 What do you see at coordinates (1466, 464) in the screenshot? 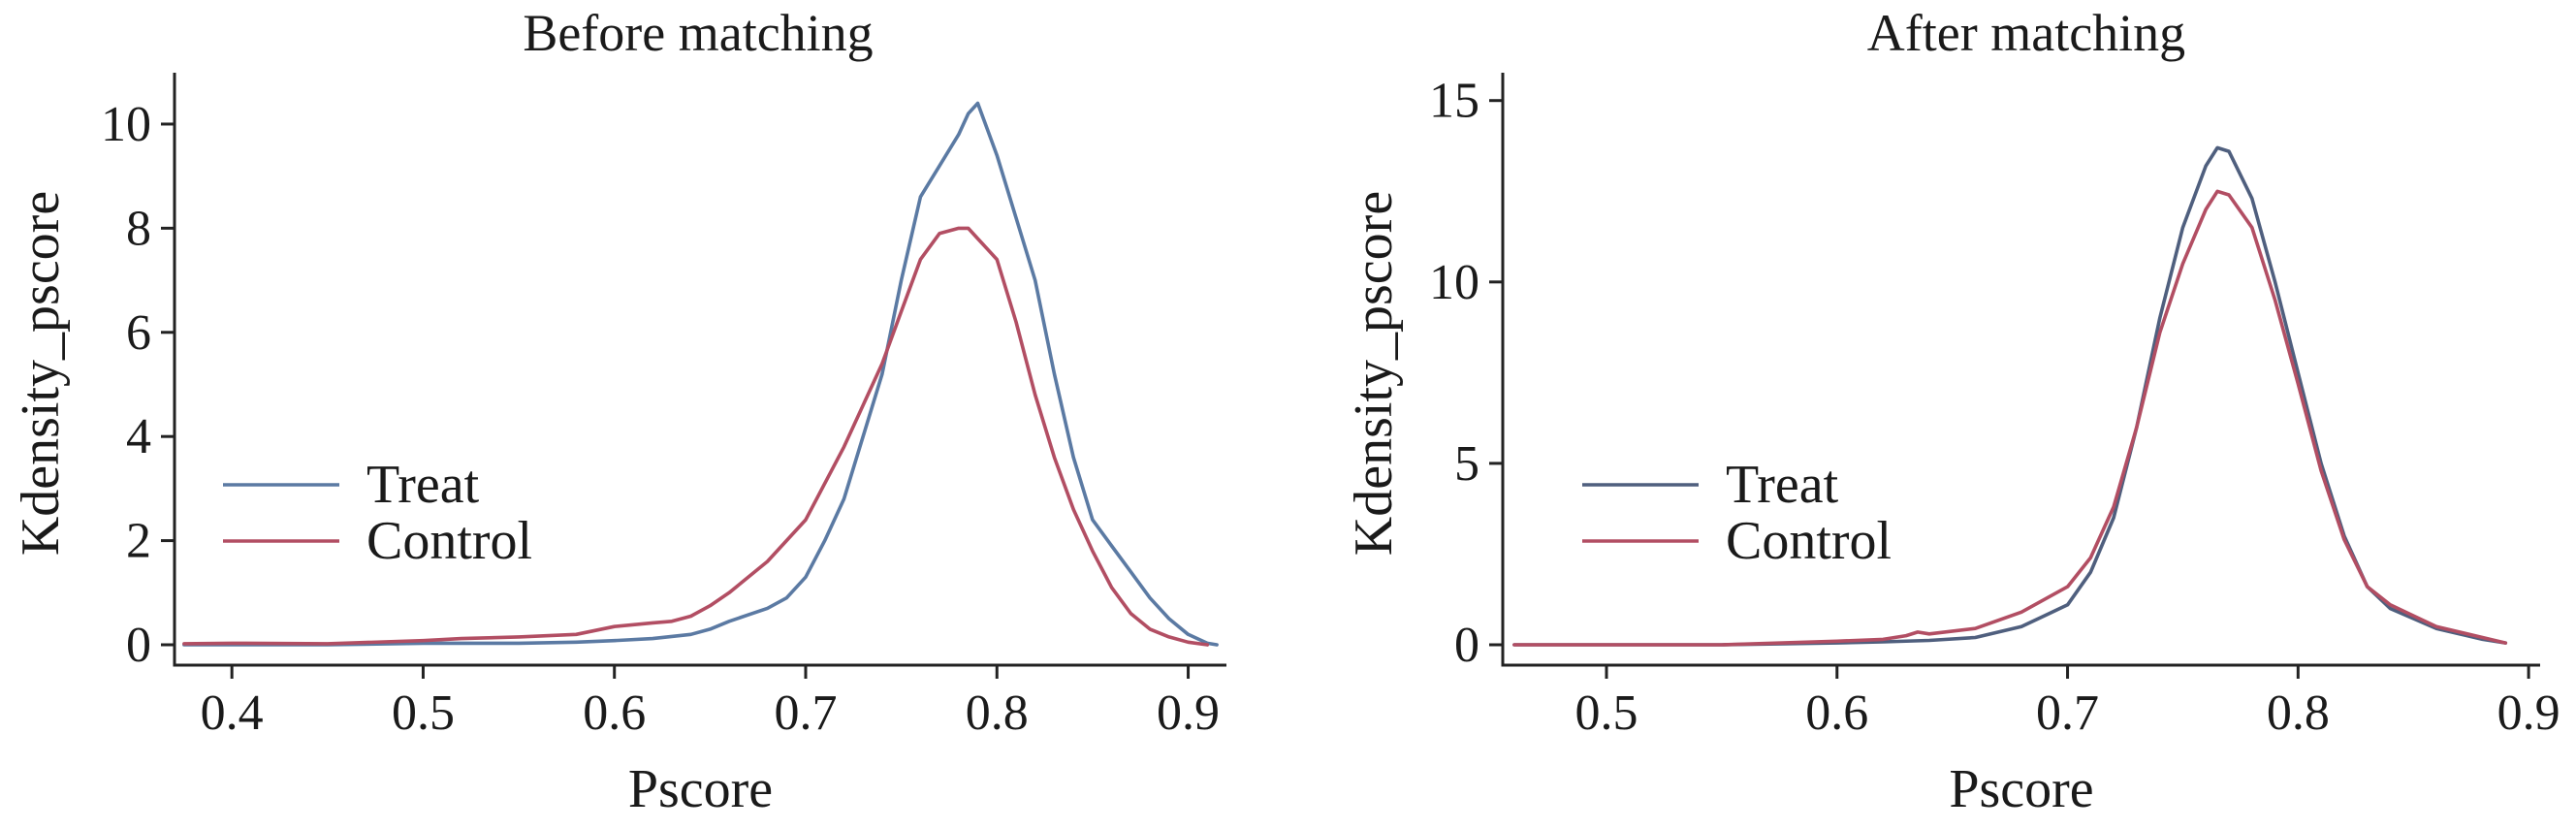
I see `y-tick-label: 5` at bounding box center [1466, 464].